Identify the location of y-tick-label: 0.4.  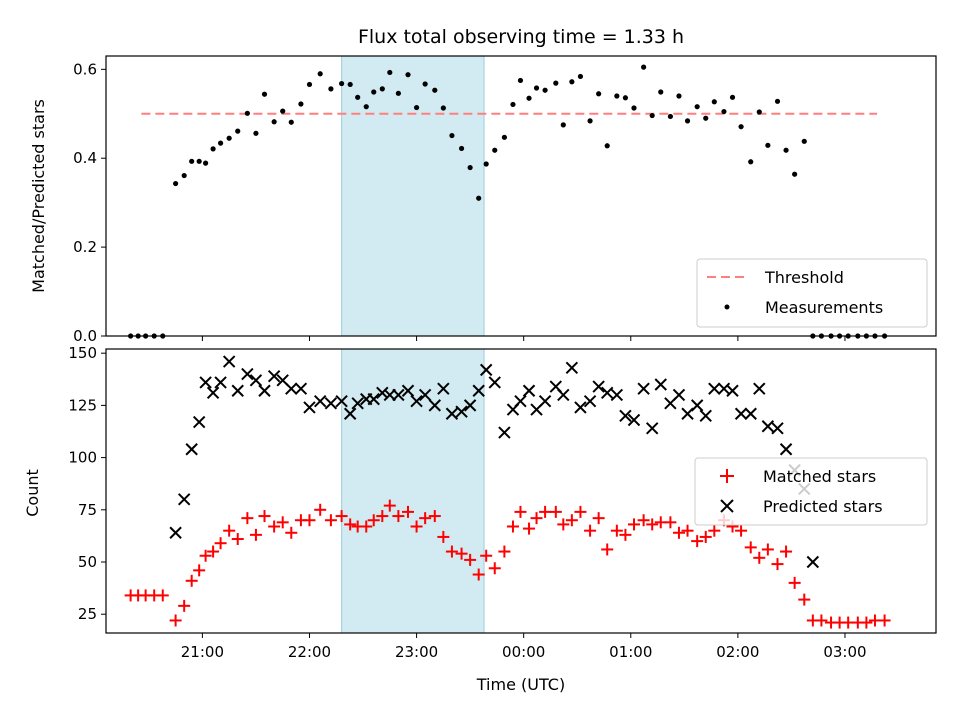
(85, 158).